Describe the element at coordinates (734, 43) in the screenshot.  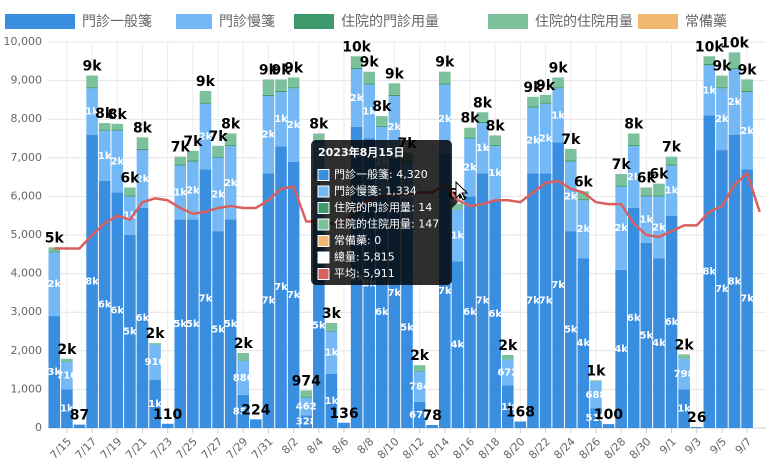
I see `total-label: 10k` at that location.